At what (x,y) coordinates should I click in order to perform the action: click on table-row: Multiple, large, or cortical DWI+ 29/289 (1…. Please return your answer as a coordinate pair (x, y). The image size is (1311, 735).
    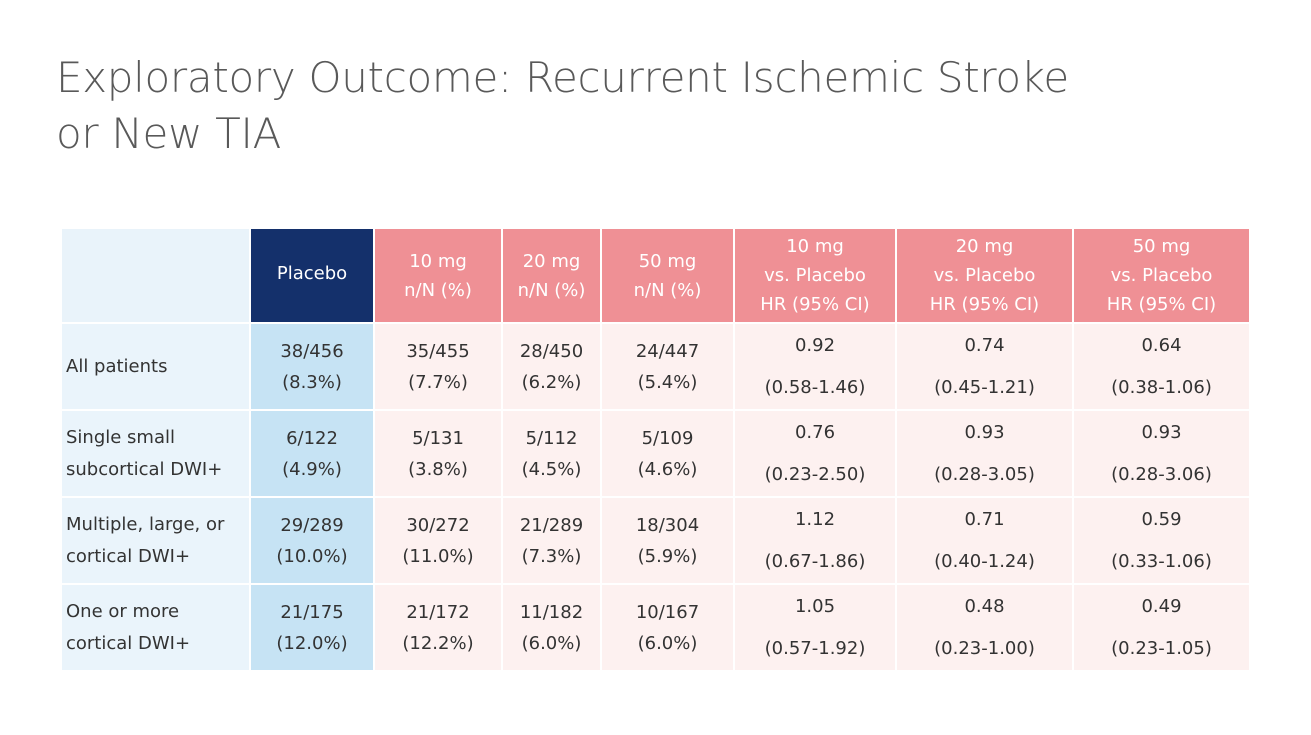
    Looking at the image, I should click on (655, 540).